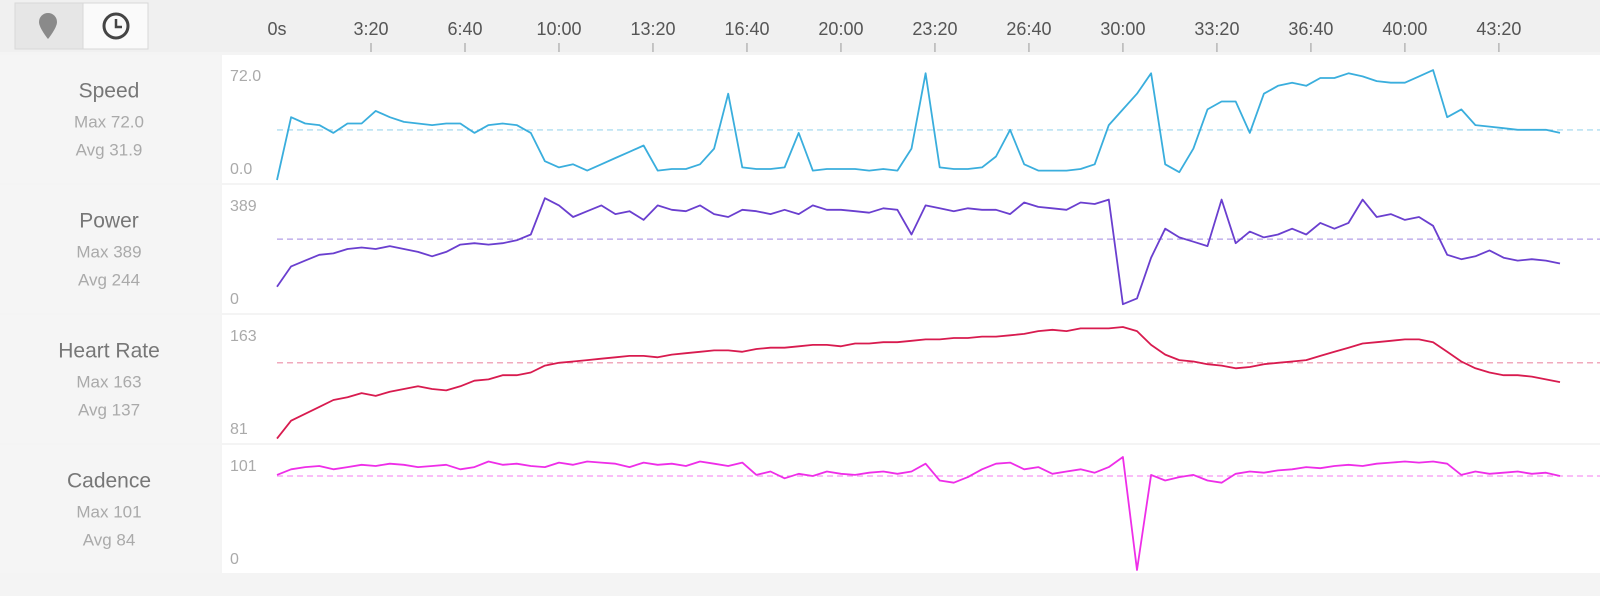 This screenshot has height=596, width=1600. Describe the element at coordinates (276, 29) in the screenshot. I see `x-tick-label: 0s` at that location.